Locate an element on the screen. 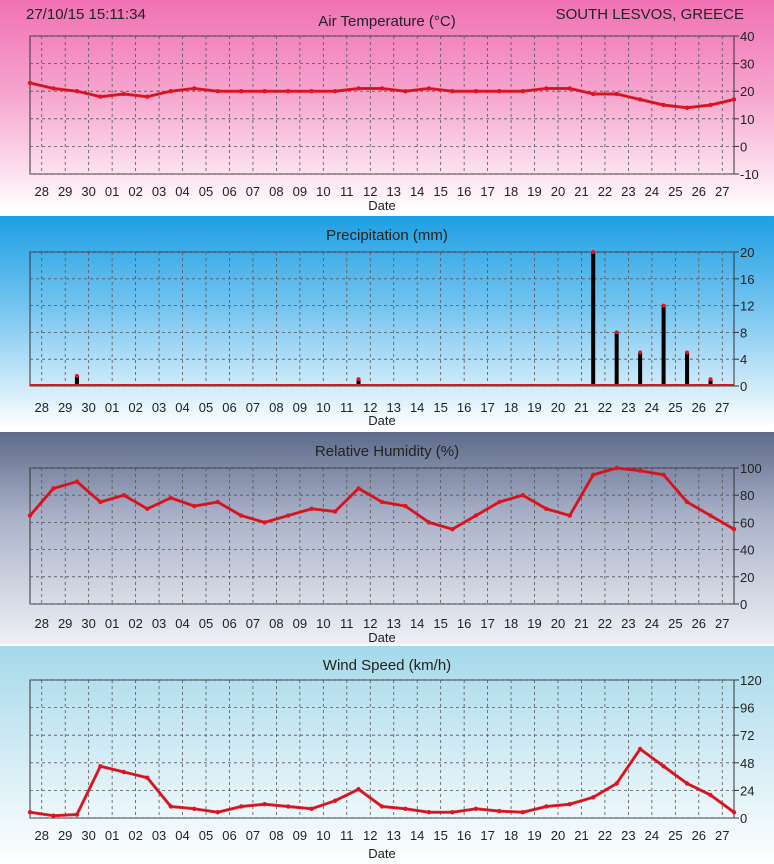 This screenshot has height=864, width=774. x-tick-label: 30 is located at coordinates (88, 835).